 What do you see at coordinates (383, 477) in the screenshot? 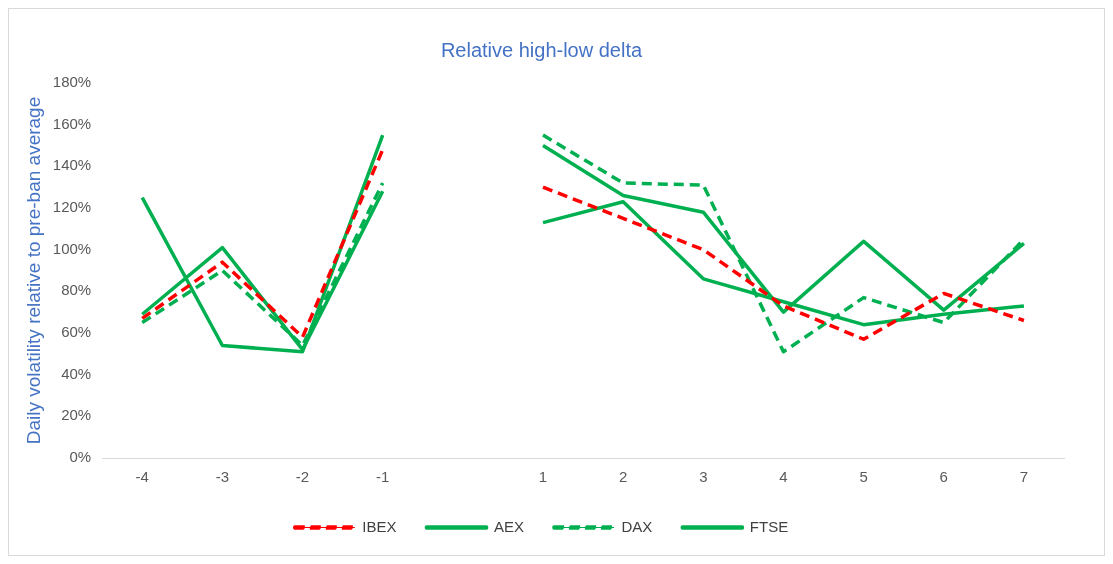
I see `x-tick-label: -1` at bounding box center [383, 477].